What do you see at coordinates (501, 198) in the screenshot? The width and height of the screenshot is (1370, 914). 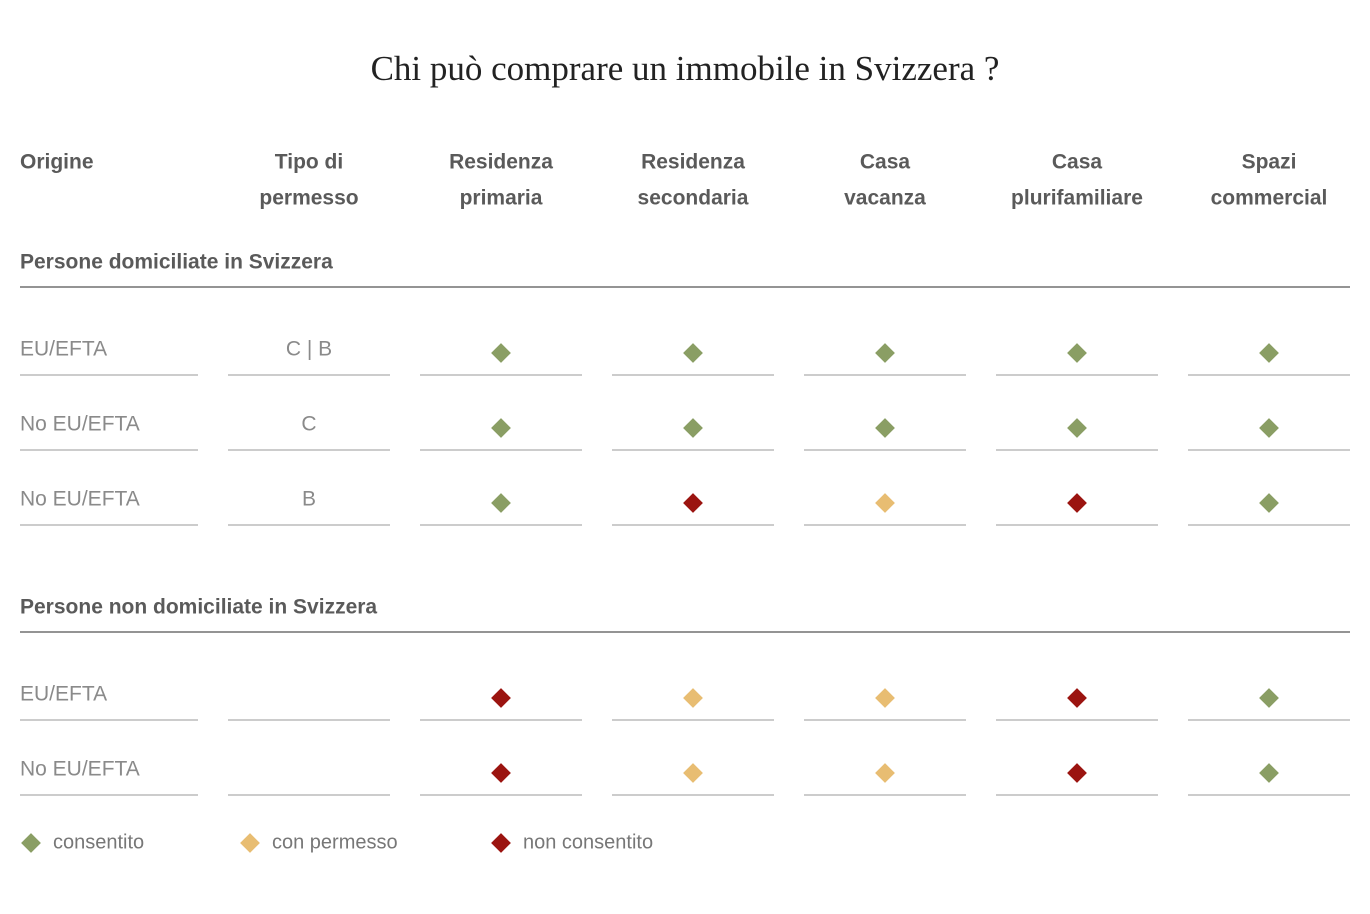 I see `column-header: primaria` at bounding box center [501, 198].